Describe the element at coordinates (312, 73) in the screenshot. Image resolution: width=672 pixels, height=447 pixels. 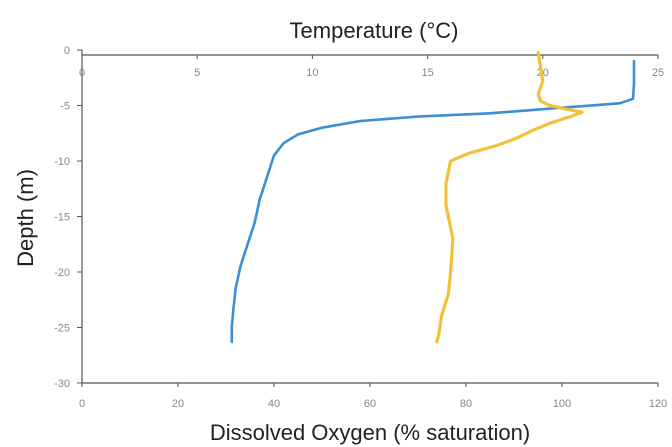
I see `top-tick-label: 10` at that location.